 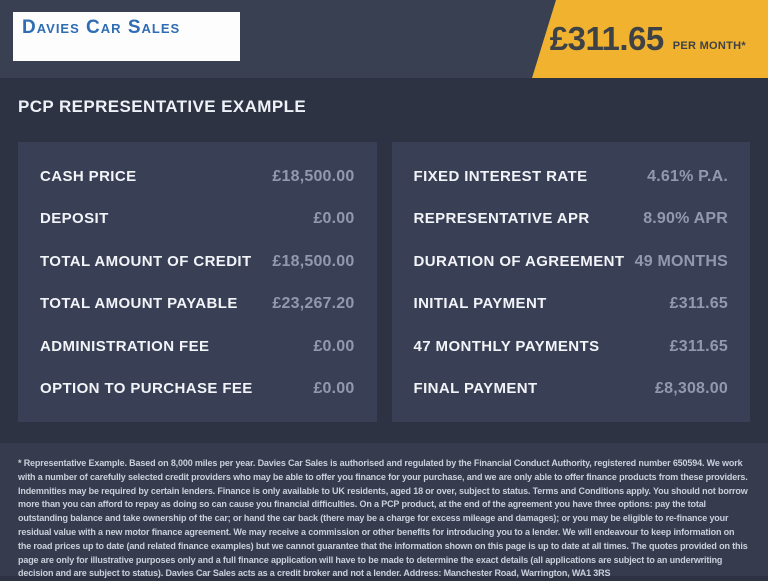 I want to click on table-row: CASH PRICE £18,500.00, so click(x=197, y=177).